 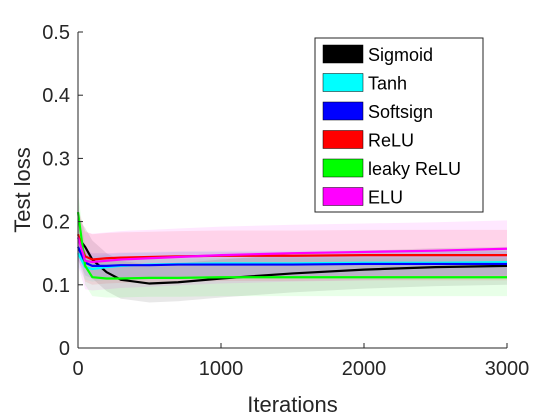 What do you see at coordinates (400, 112) in the screenshot?
I see `legend-label-softsign: Softsign` at bounding box center [400, 112].